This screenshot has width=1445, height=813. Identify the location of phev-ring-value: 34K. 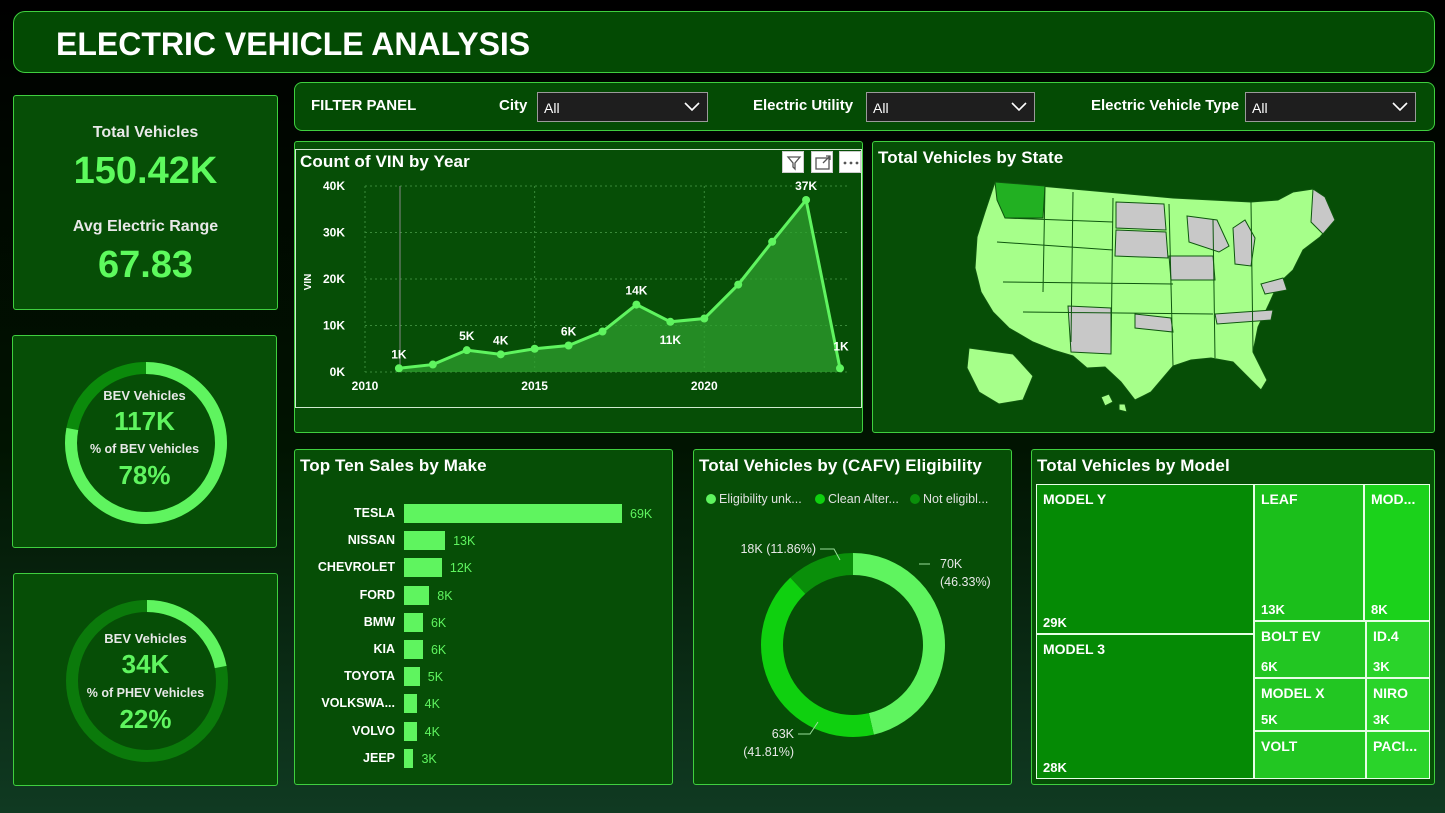
(145, 664).